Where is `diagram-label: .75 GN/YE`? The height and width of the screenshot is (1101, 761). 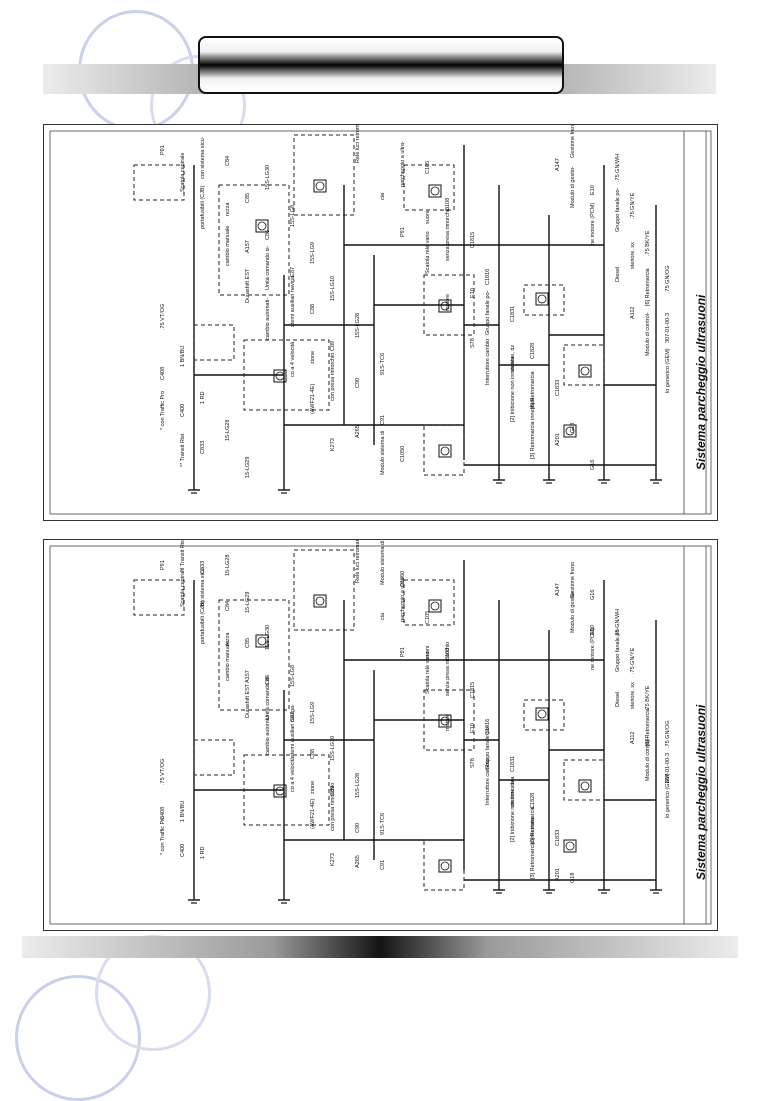
diagram-label: .75 GN/YE is located at coordinates (633, 205).